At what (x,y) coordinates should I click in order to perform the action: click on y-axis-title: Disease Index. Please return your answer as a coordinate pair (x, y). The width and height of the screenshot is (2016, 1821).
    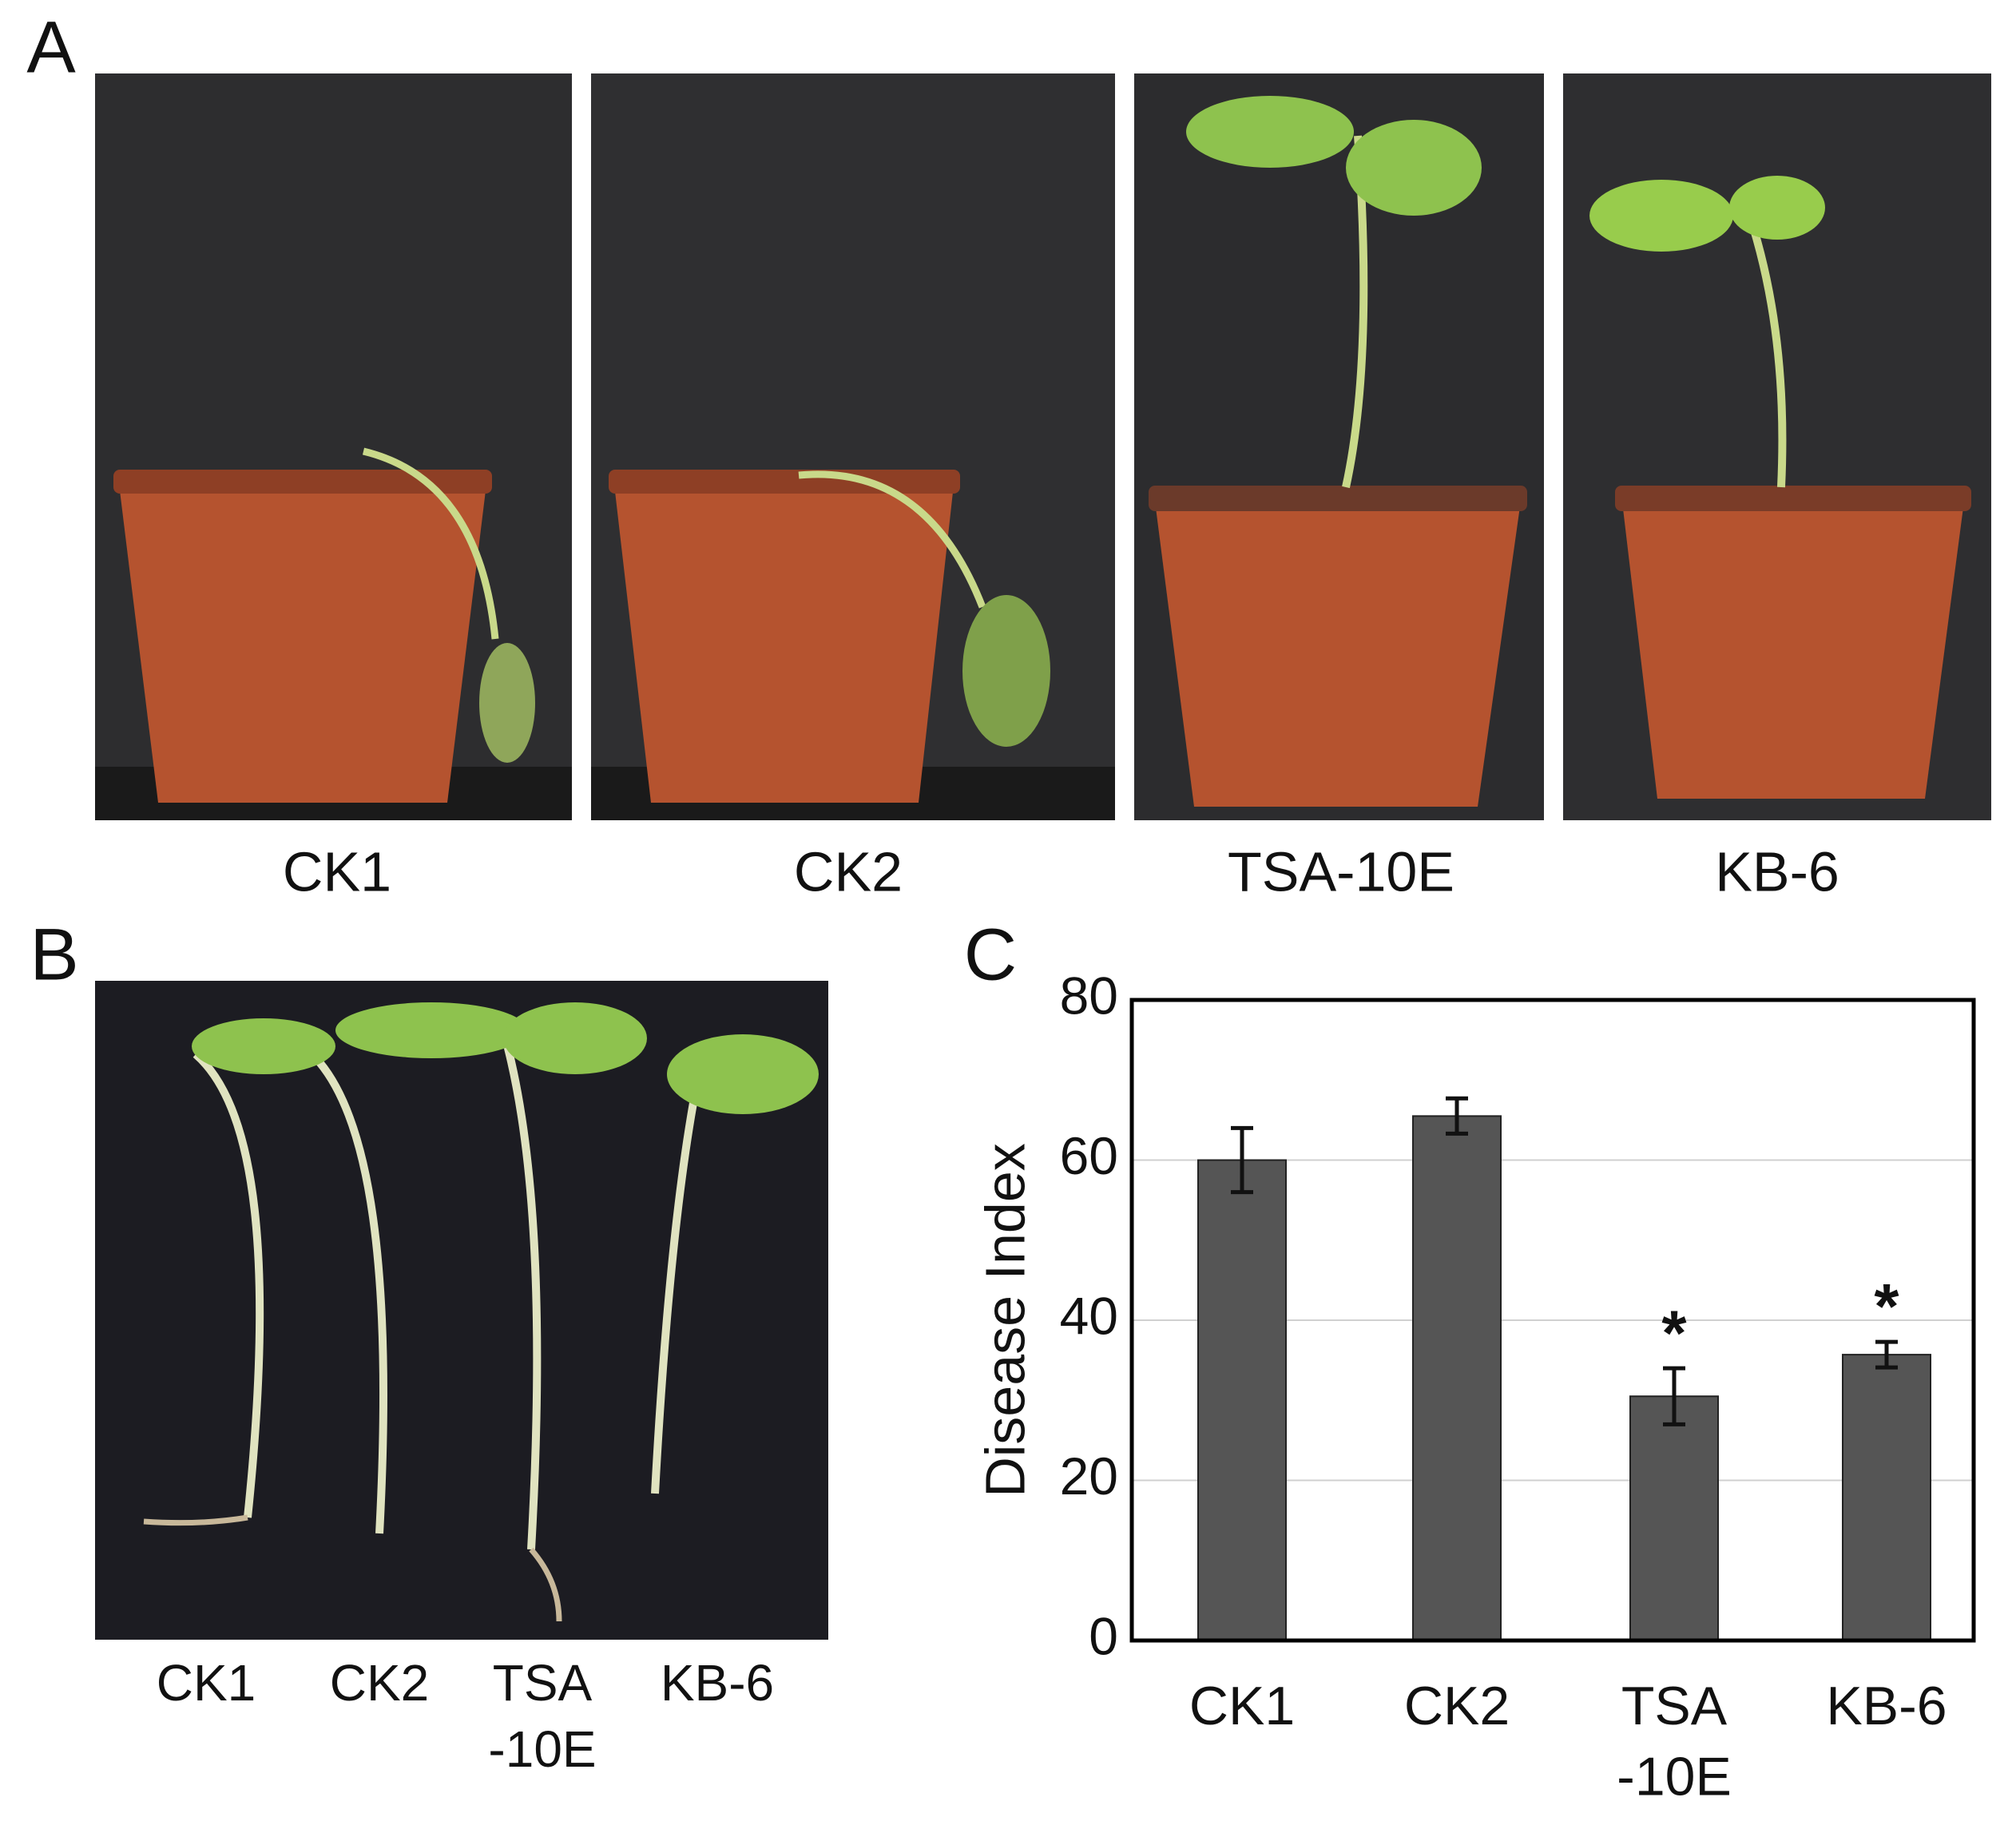
    Looking at the image, I should click on (1005, 1320).